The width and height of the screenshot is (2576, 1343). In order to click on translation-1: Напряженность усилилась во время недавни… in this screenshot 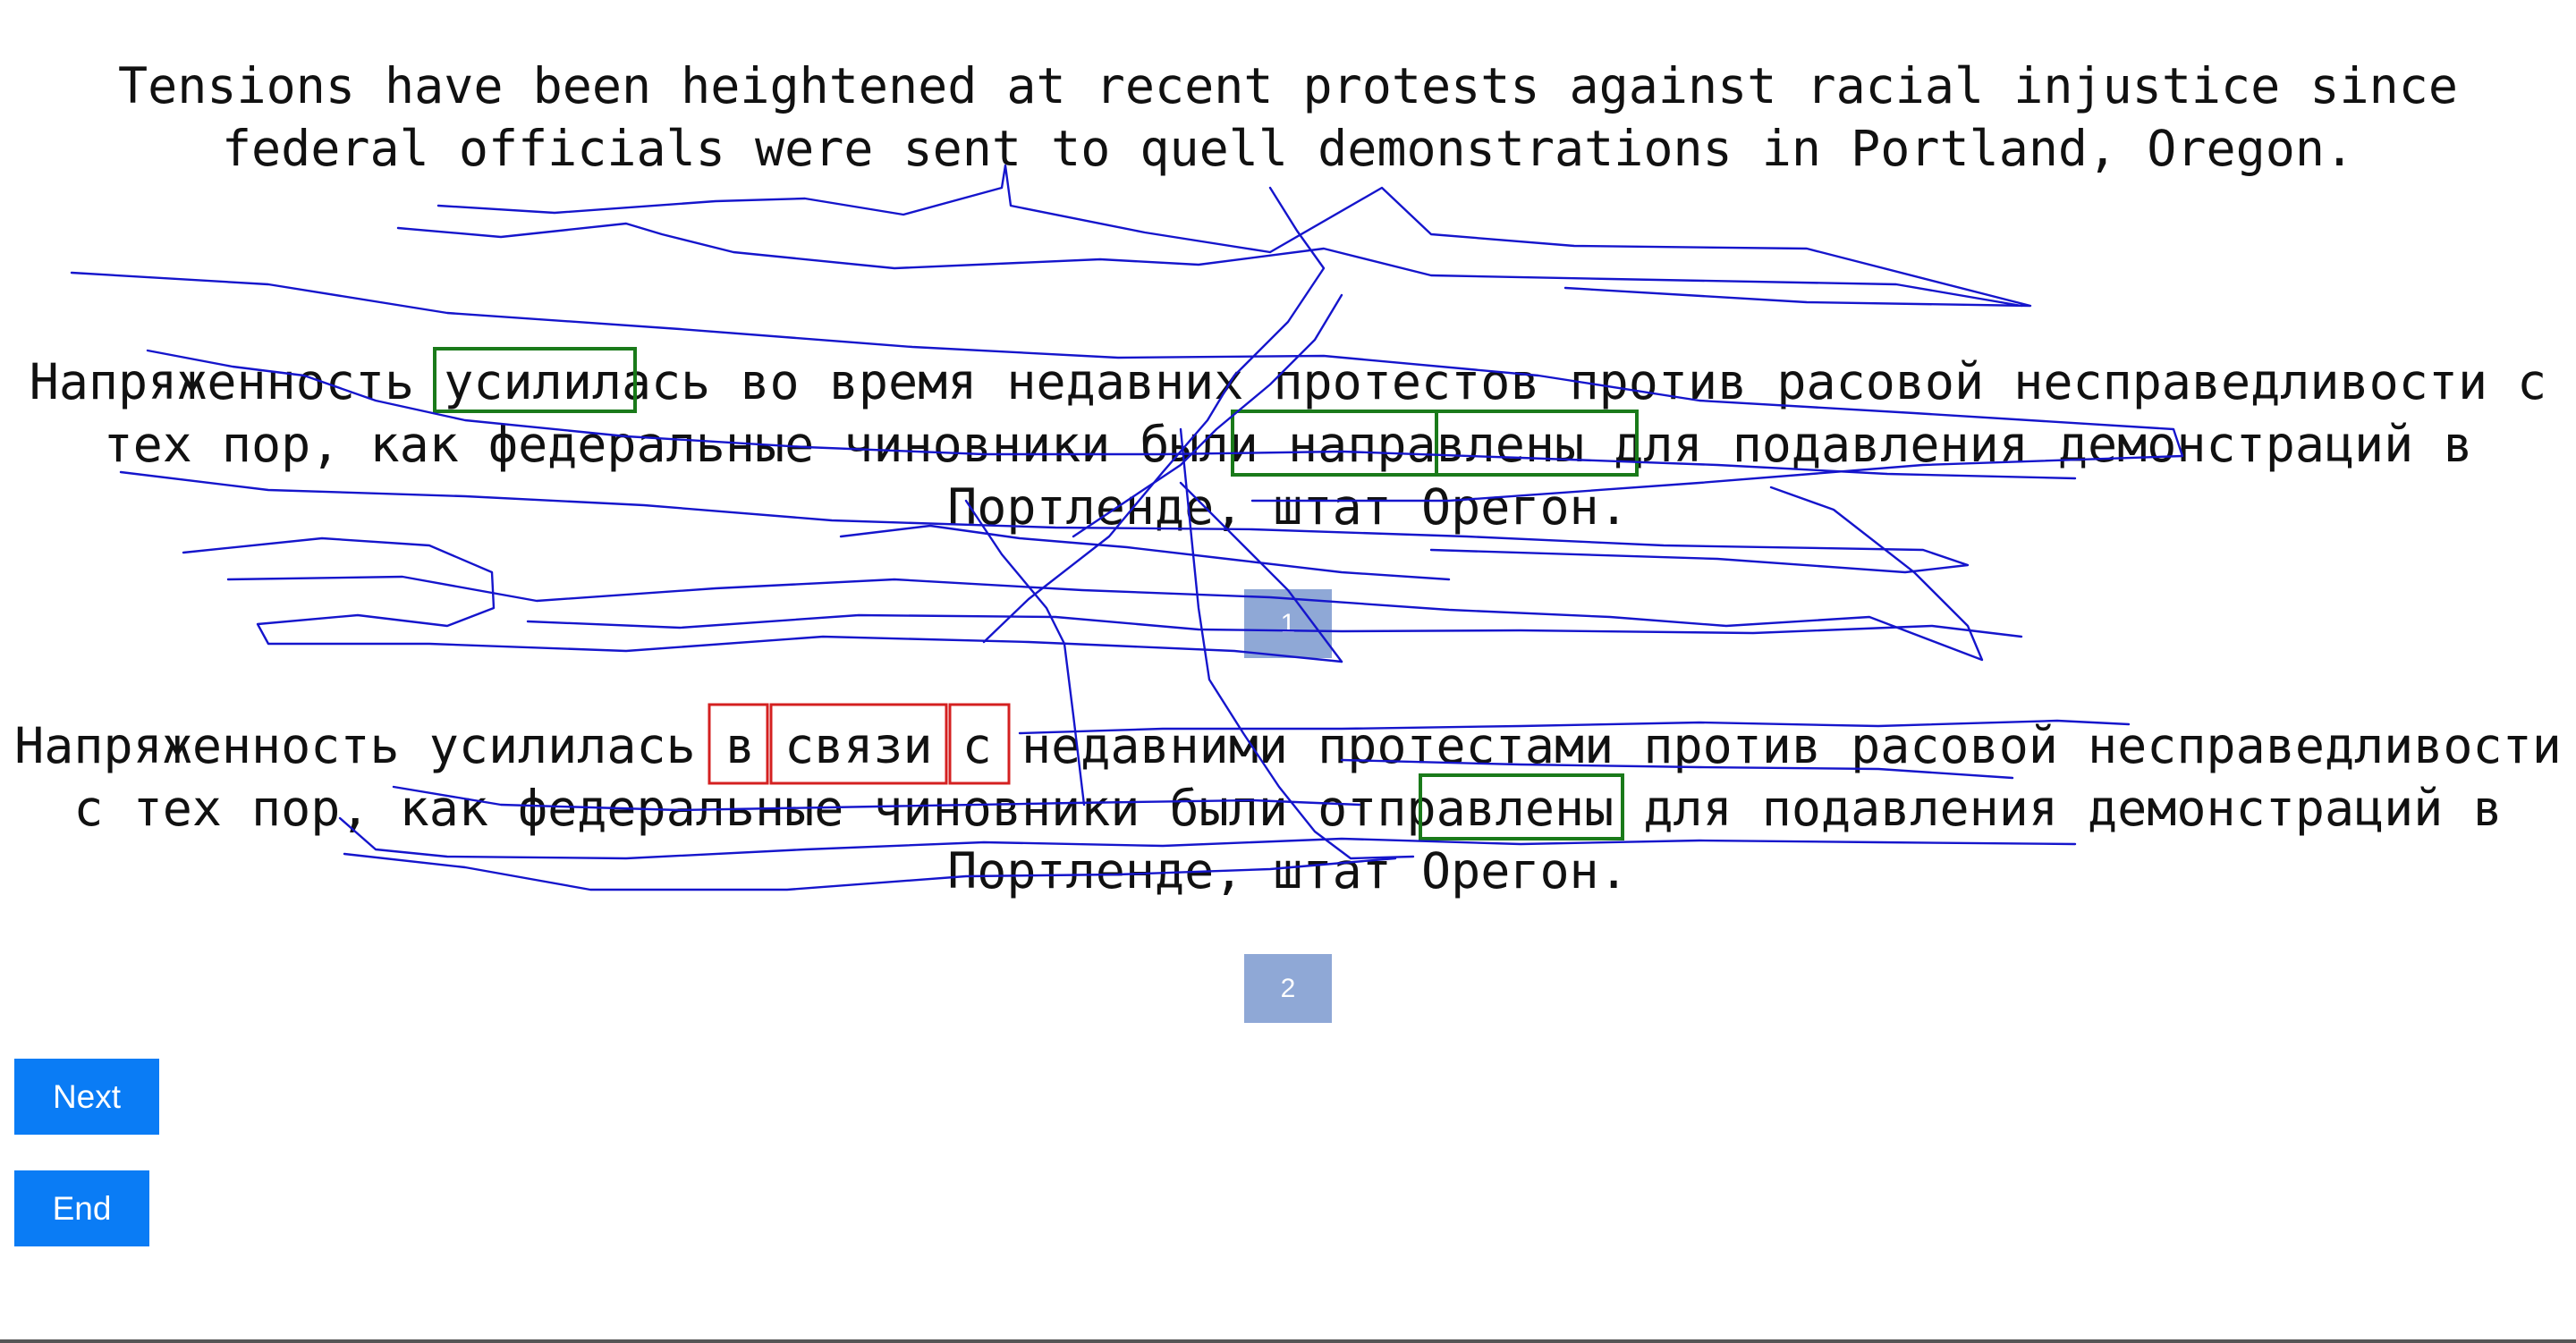, I will do `click(1288, 445)`.